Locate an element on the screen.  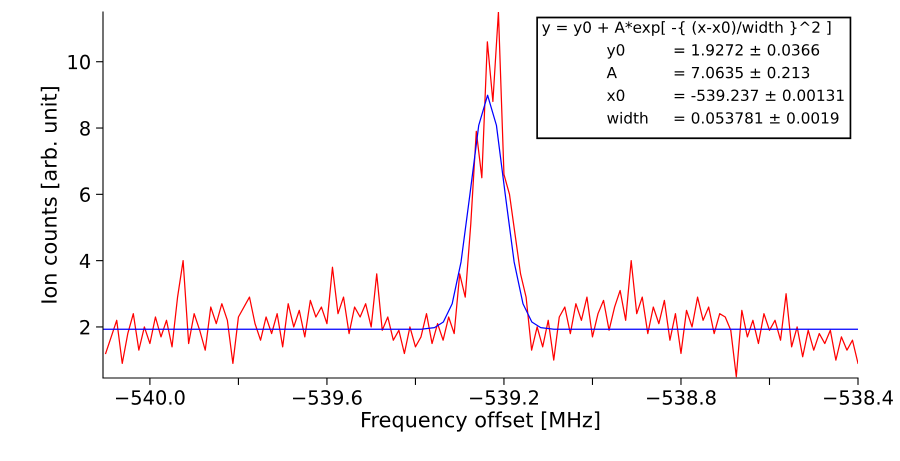
text: width = 0.053781 ± 0.0019 is located at coordinates (722, 118).